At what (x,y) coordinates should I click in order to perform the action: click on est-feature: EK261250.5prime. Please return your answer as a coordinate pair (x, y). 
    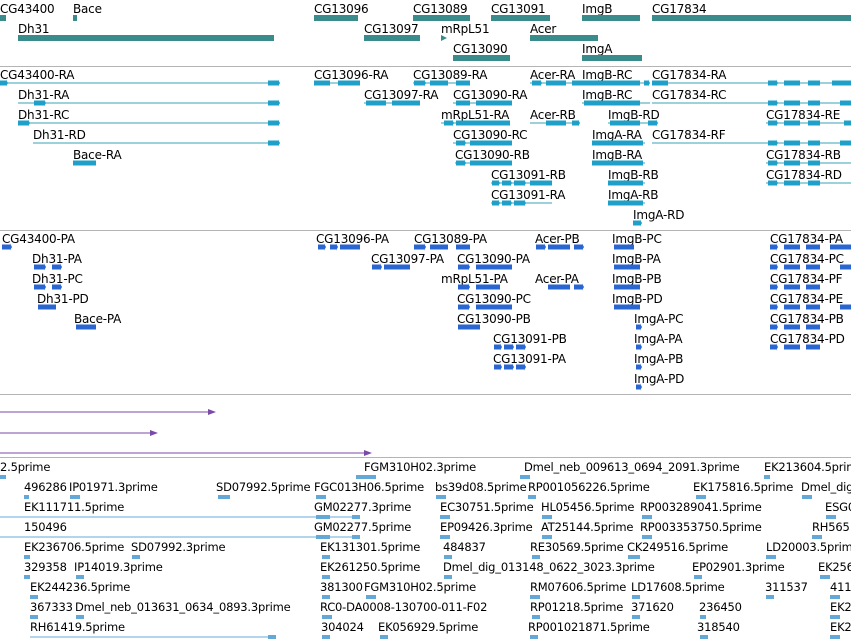
    Looking at the image, I should click on (425, 570).